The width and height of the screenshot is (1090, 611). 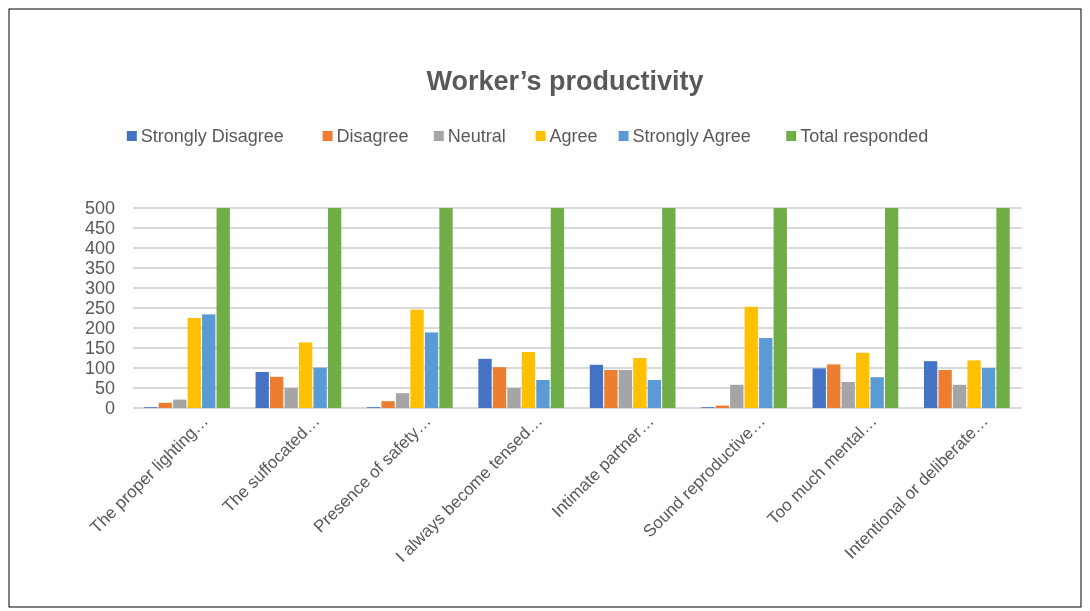 I want to click on legend-label: Agree, so click(x=573, y=136).